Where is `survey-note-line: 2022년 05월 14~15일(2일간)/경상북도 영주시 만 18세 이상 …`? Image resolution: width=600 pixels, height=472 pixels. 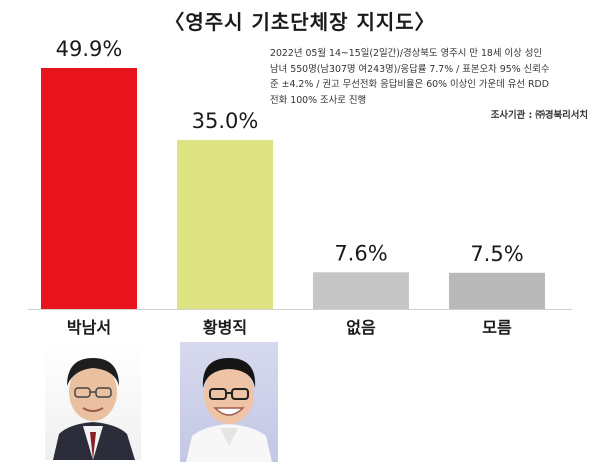
survey-note-line: 2022년 05월 14~15일(2일간)/경상북도 영주시 만 18세 이상 … is located at coordinates (406, 53).